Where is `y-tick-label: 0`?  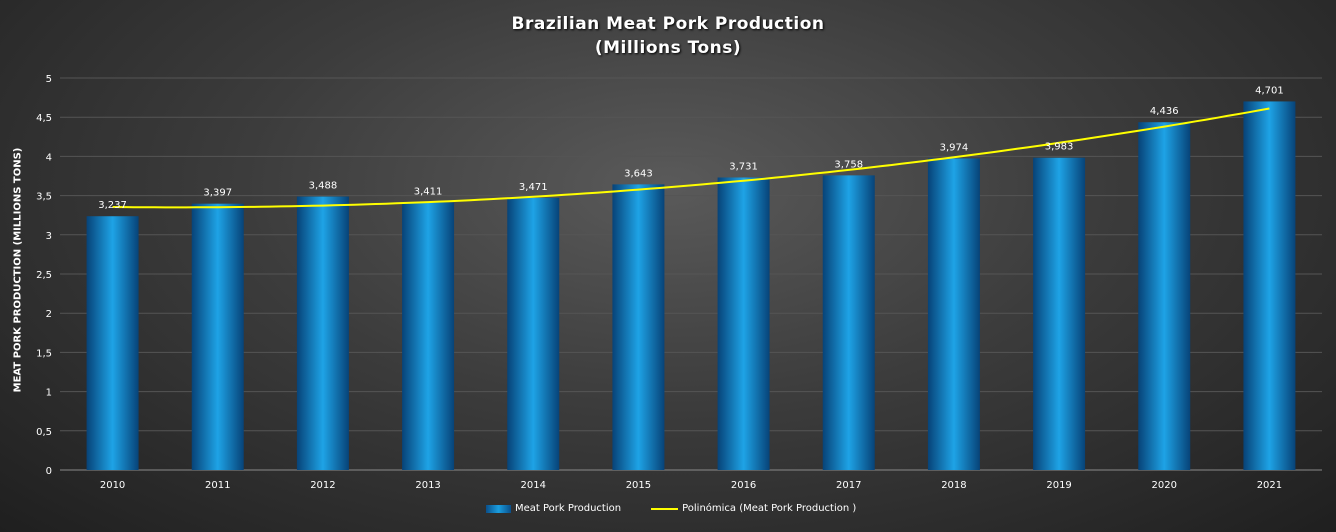
y-tick-label: 0 is located at coordinates (49, 471).